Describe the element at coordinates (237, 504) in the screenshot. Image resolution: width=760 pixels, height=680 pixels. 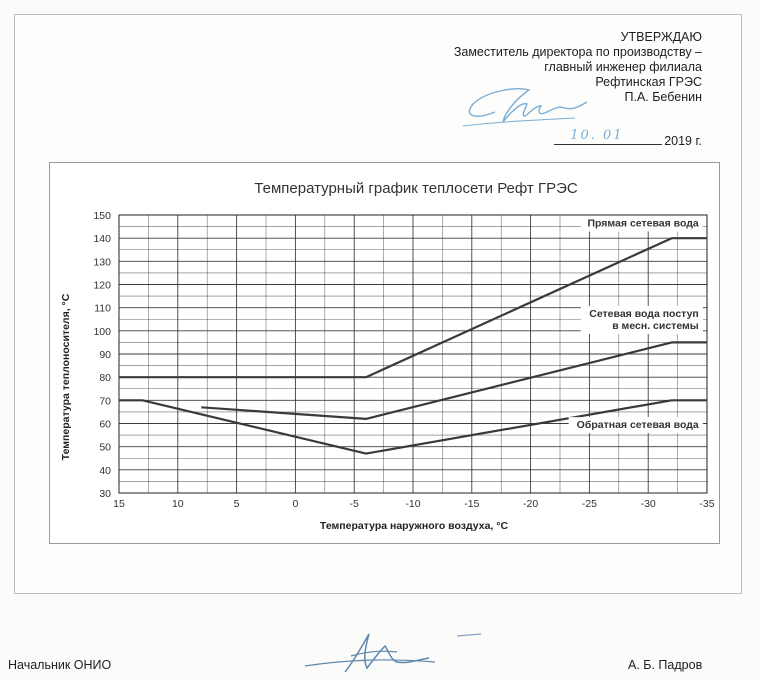
I see `x-tick-label: 5` at that location.